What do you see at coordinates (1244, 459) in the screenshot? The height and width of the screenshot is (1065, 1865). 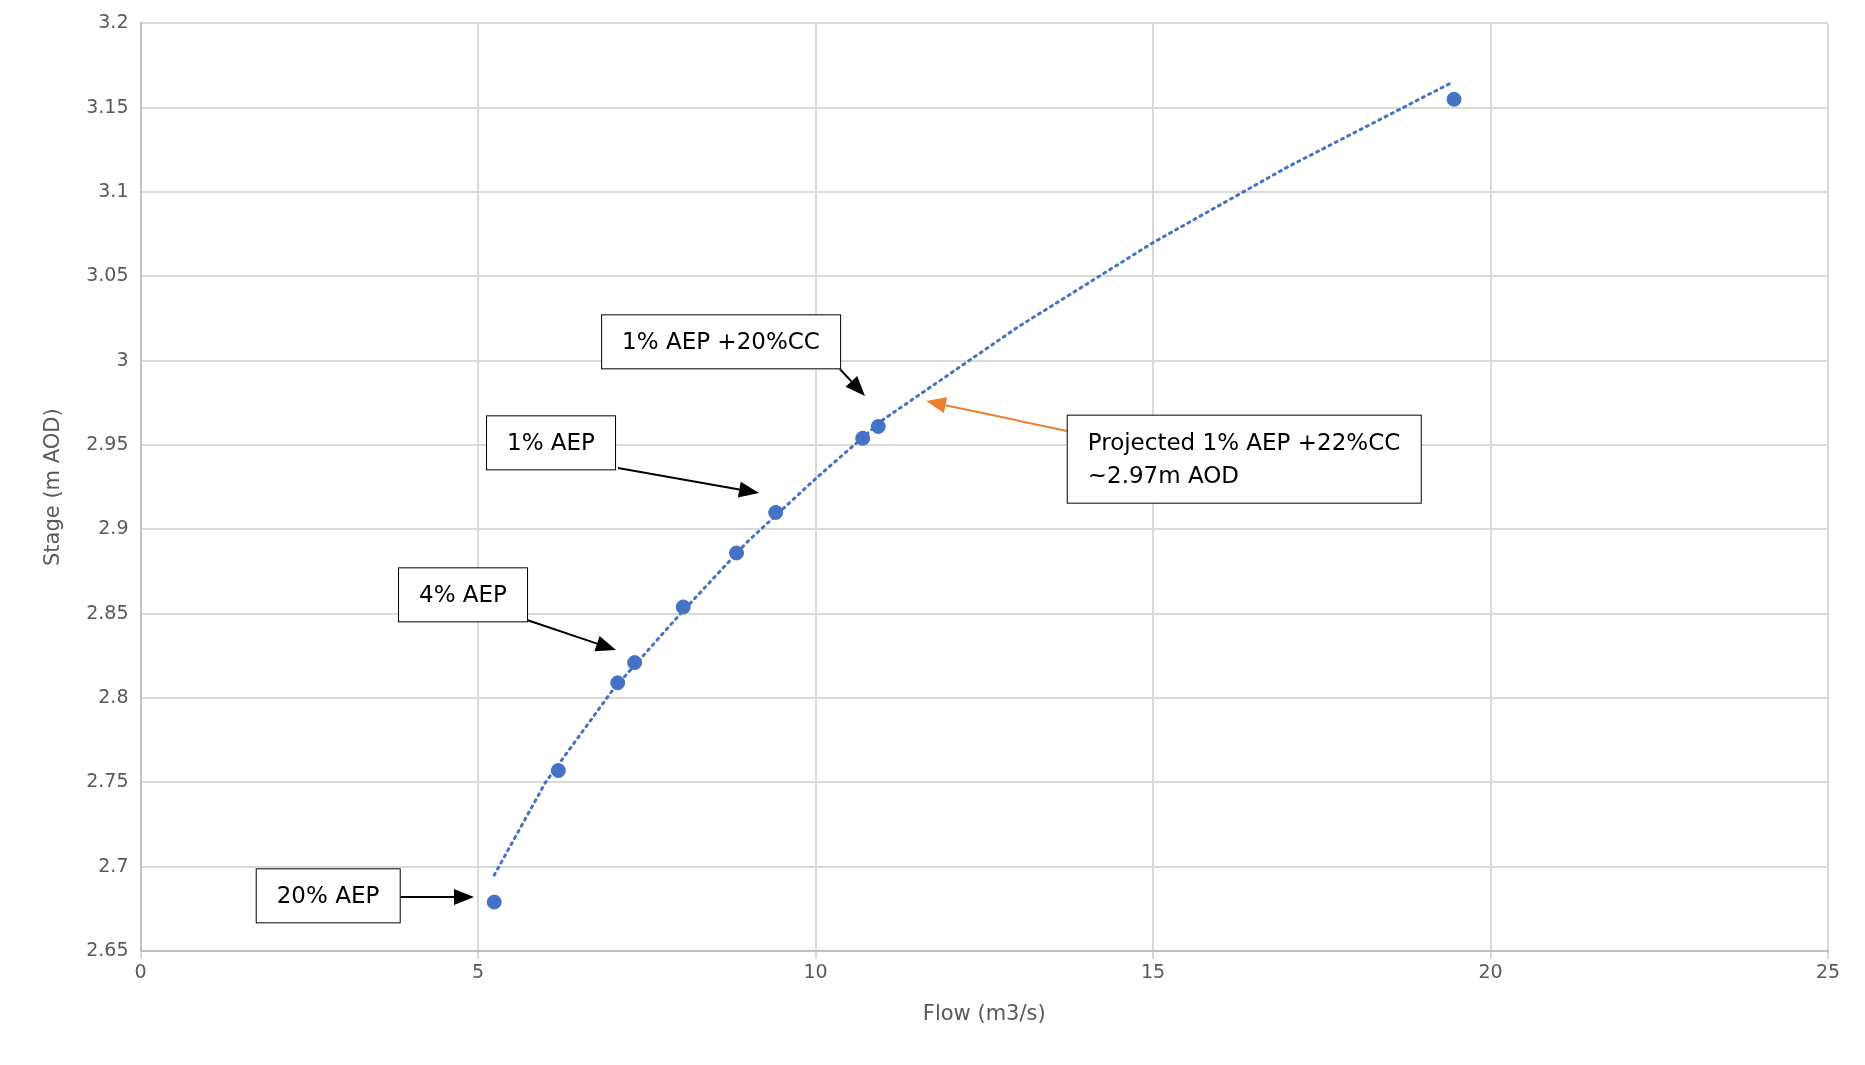 I see `annotation: Projected 1% AEP +22%CC ~2.97m AOD` at bounding box center [1244, 459].